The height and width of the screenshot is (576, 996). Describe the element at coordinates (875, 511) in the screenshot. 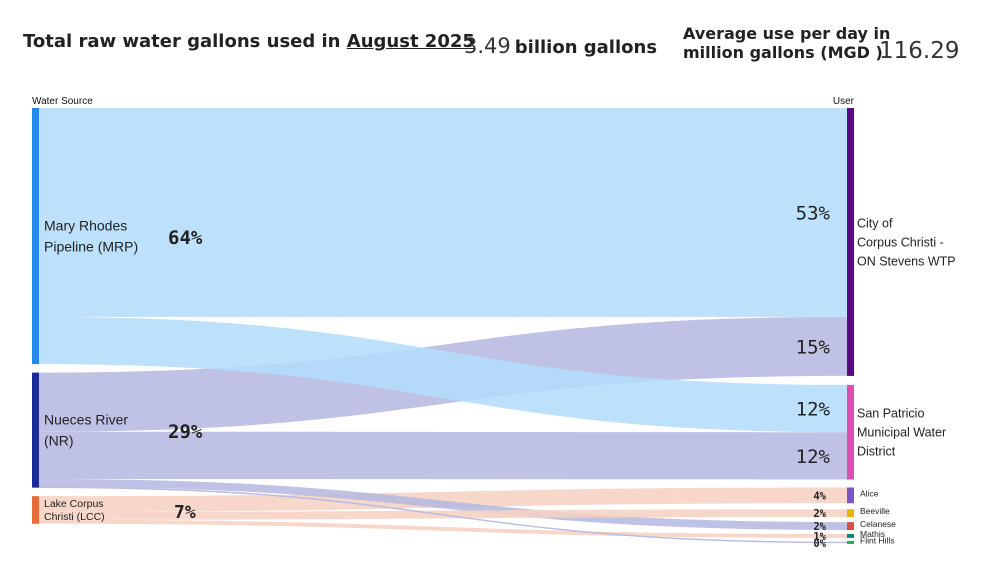

I see `user-label-beeville: Beeville` at that location.